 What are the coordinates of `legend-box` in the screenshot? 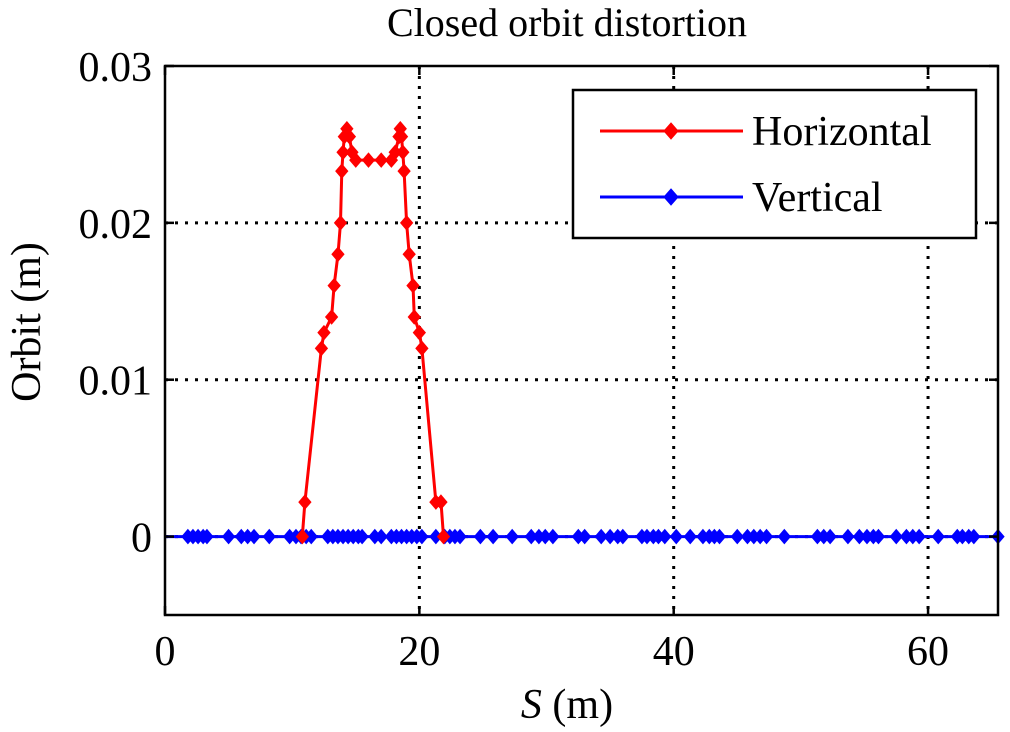 It's located at (774, 164).